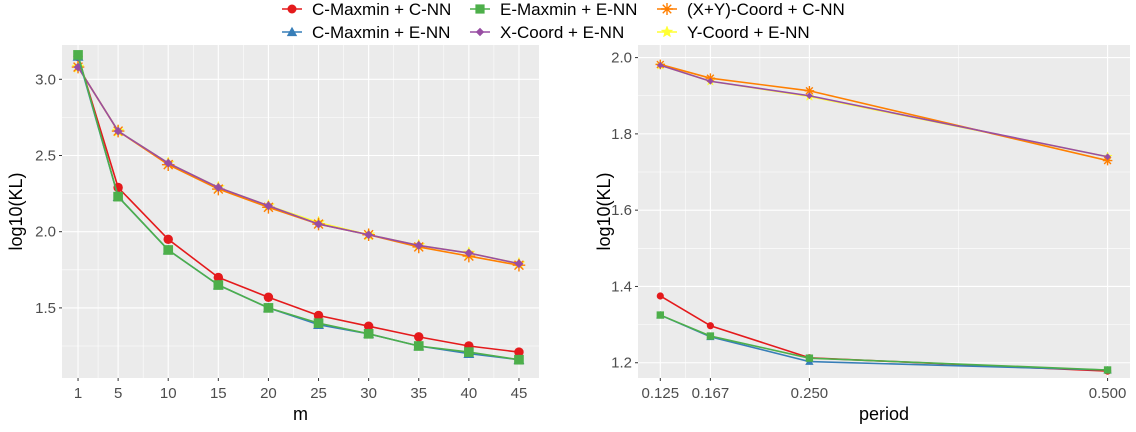 The width and height of the screenshot is (1136, 432). What do you see at coordinates (661, 393) in the screenshot?
I see `x-tick-label: 0.125` at bounding box center [661, 393].